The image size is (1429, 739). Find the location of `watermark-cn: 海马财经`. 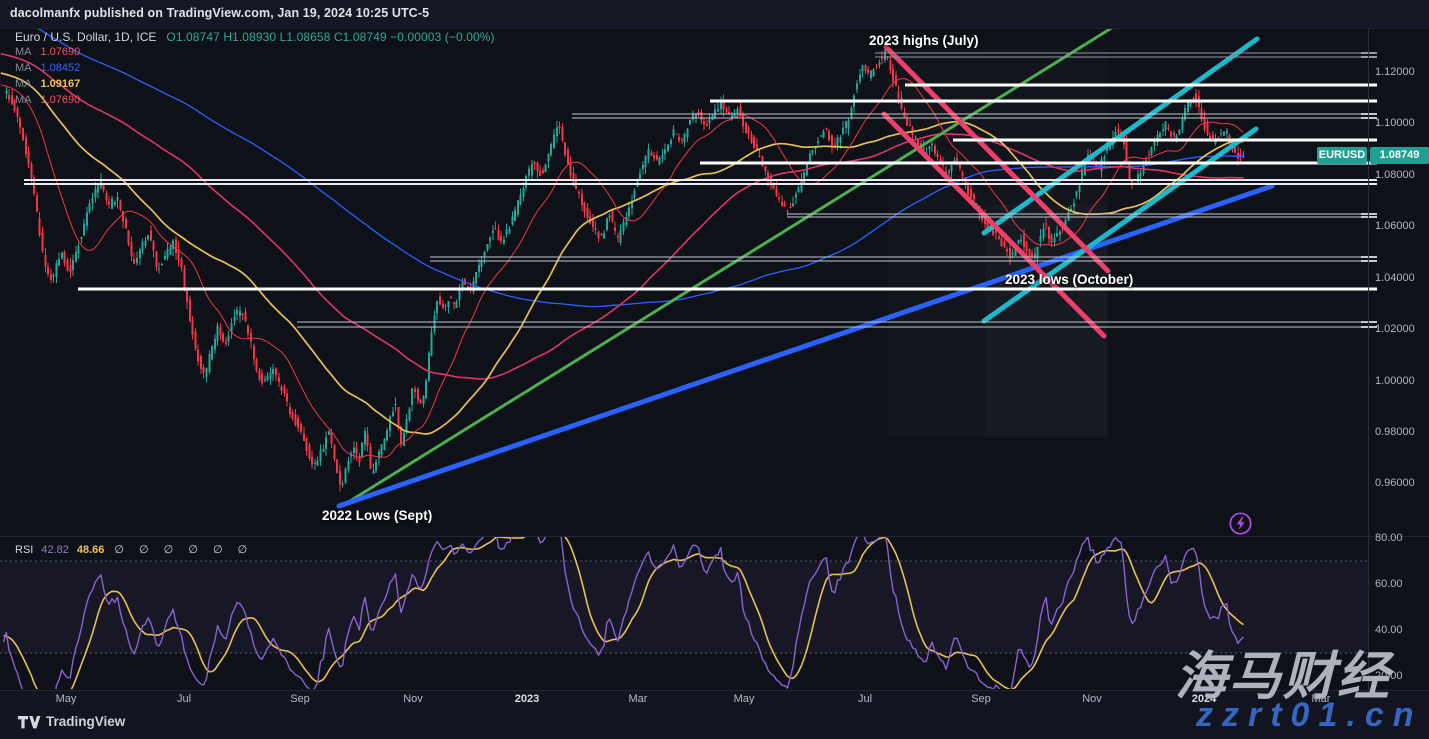

watermark-cn: 海马财经 is located at coordinates (1283, 677).